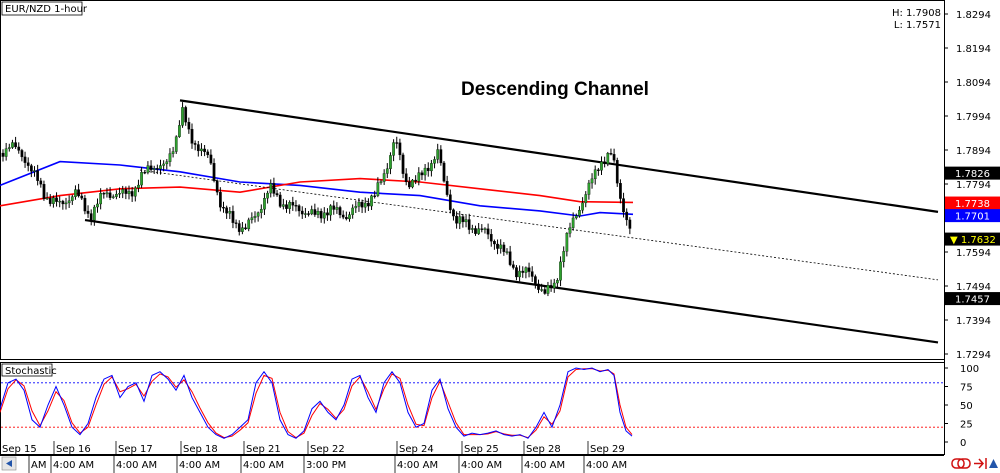 The height and width of the screenshot is (473, 1000). Describe the element at coordinates (980, 463) in the screenshot. I see `scroll-to-end-icon` at that location.